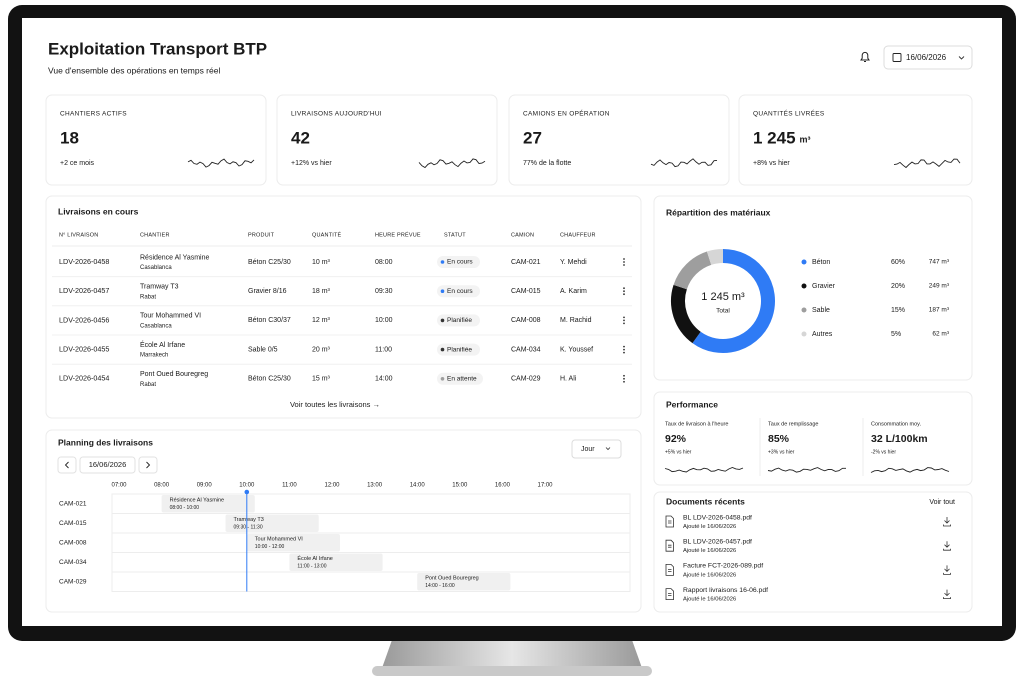 The height and width of the screenshot is (682, 1024). What do you see at coordinates (289, 486) in the screenshot?
I see `hour-label: 11:00` at bounding box center [289, 486].